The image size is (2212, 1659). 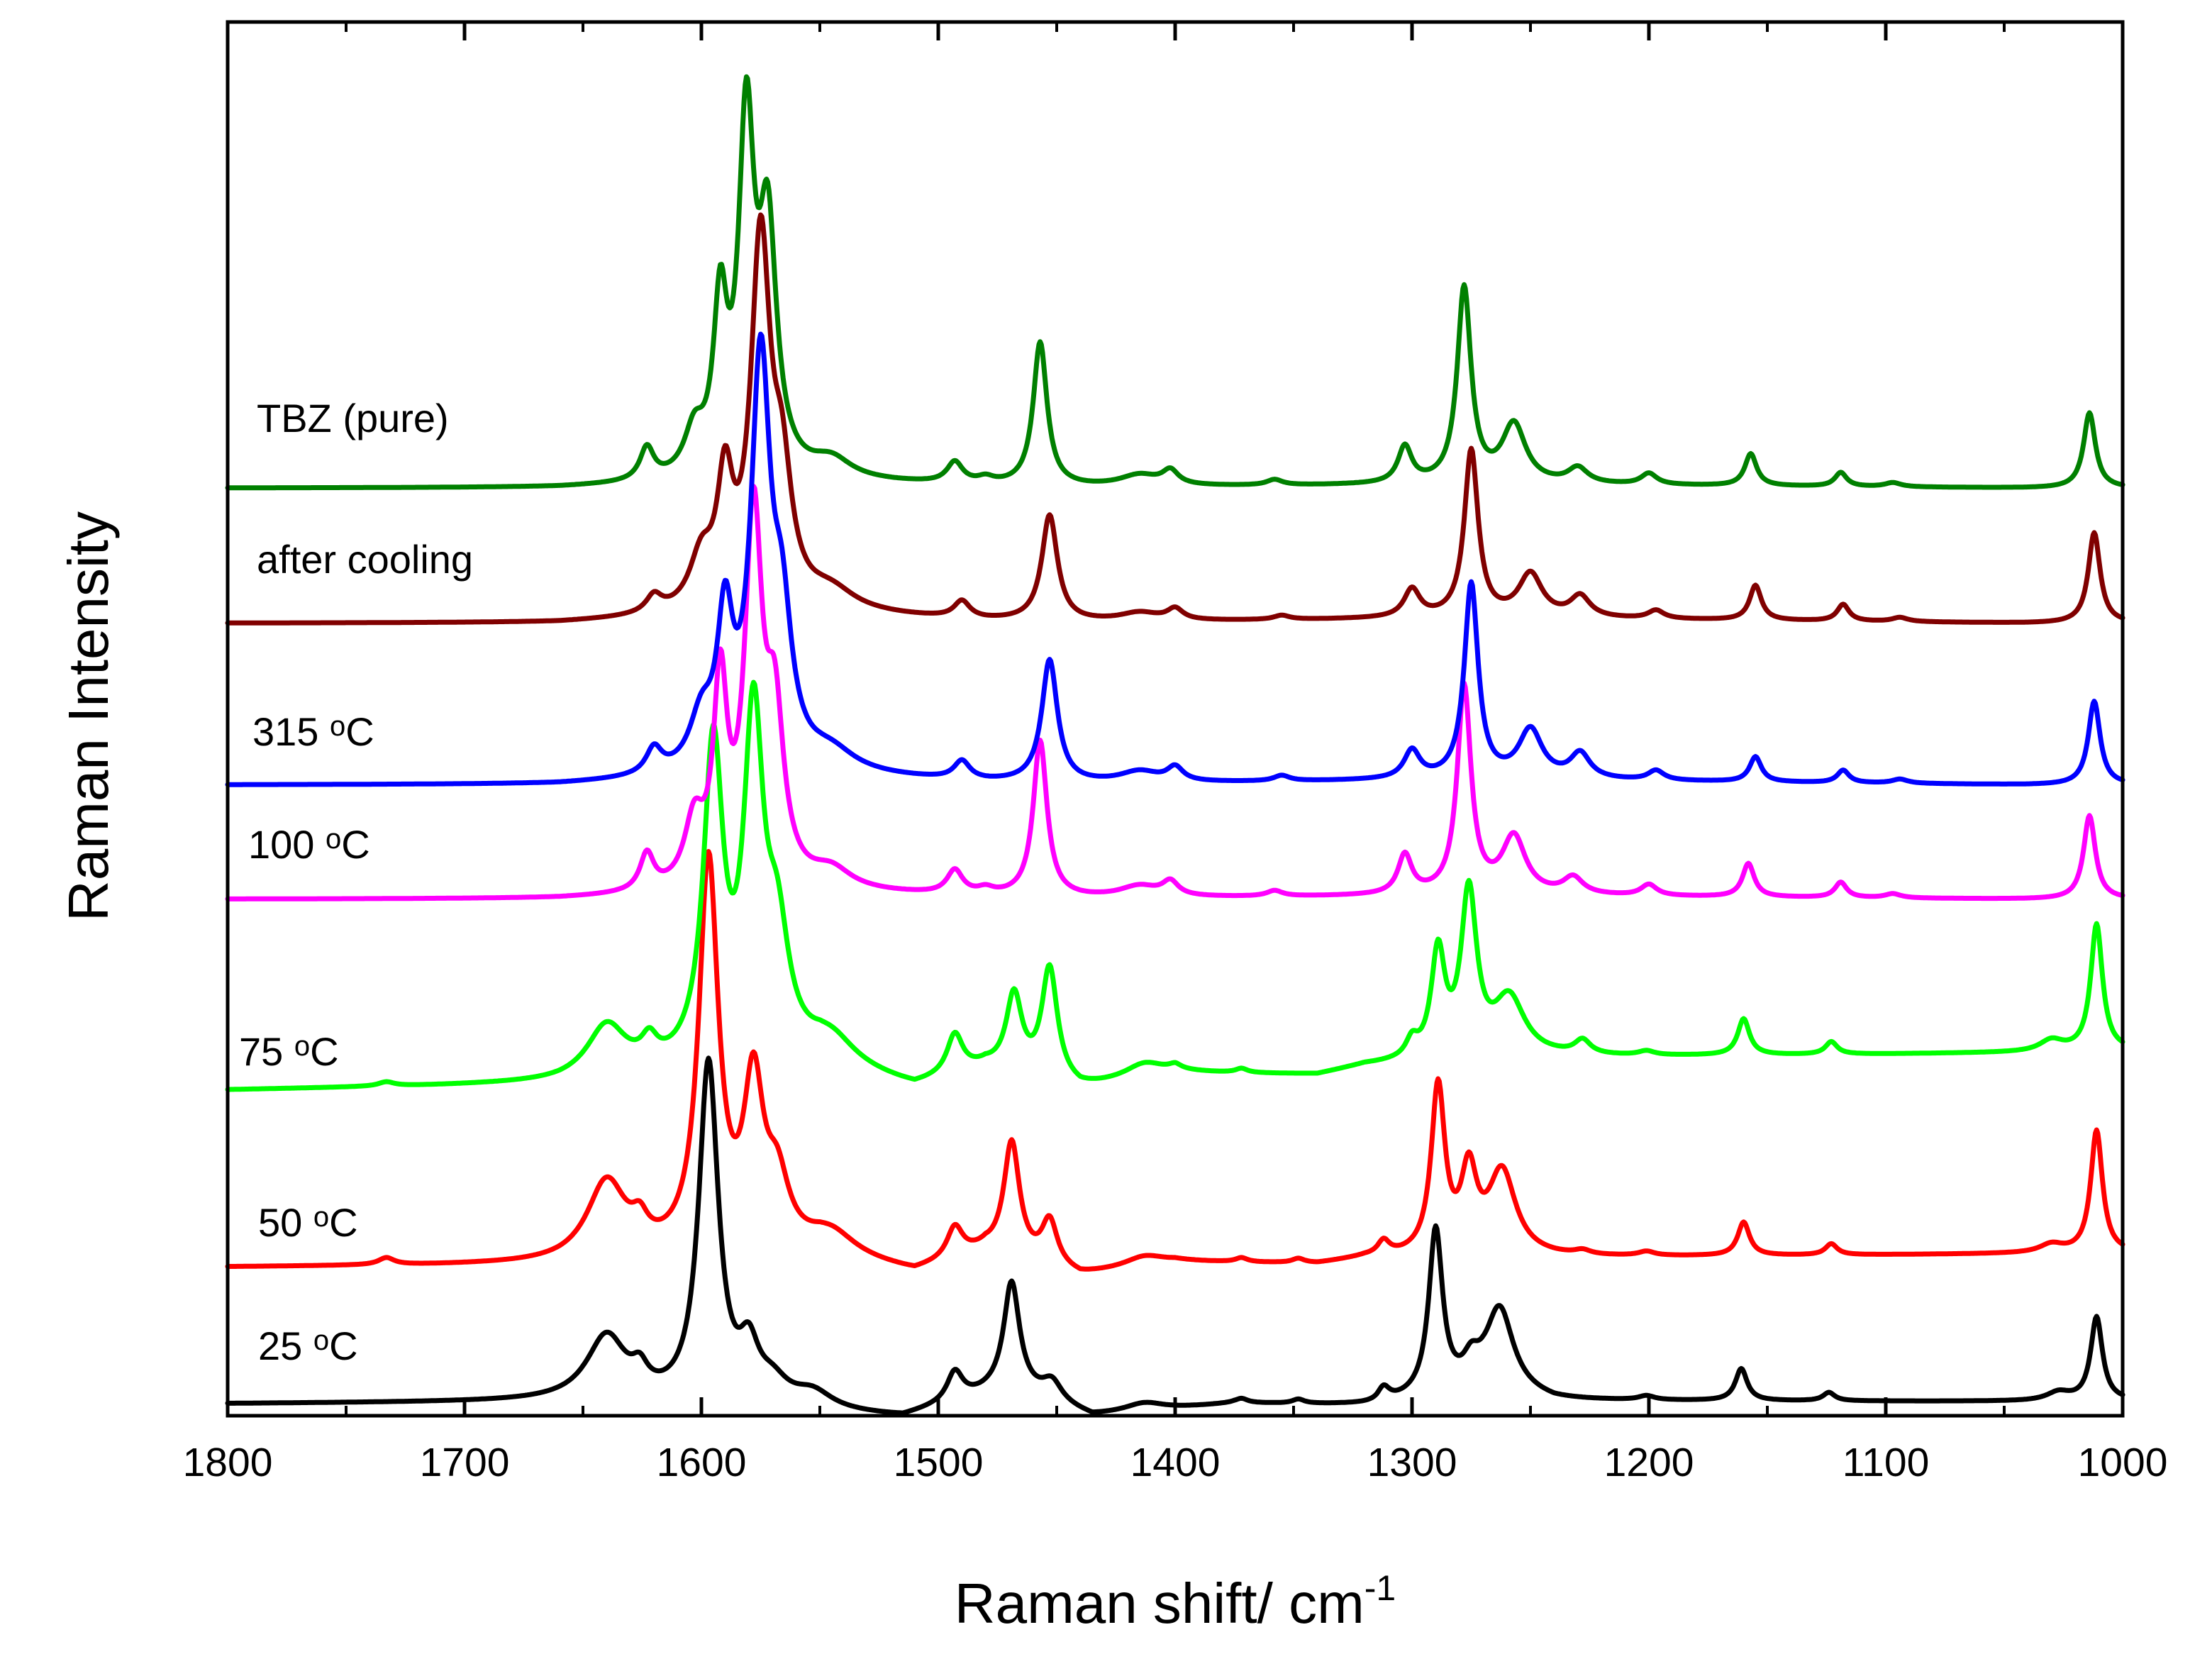 What do you see at coordinates (702, 1462) in the screenshot?
I see `x-tick-label: 1600` at bounding box center [702, 1462].